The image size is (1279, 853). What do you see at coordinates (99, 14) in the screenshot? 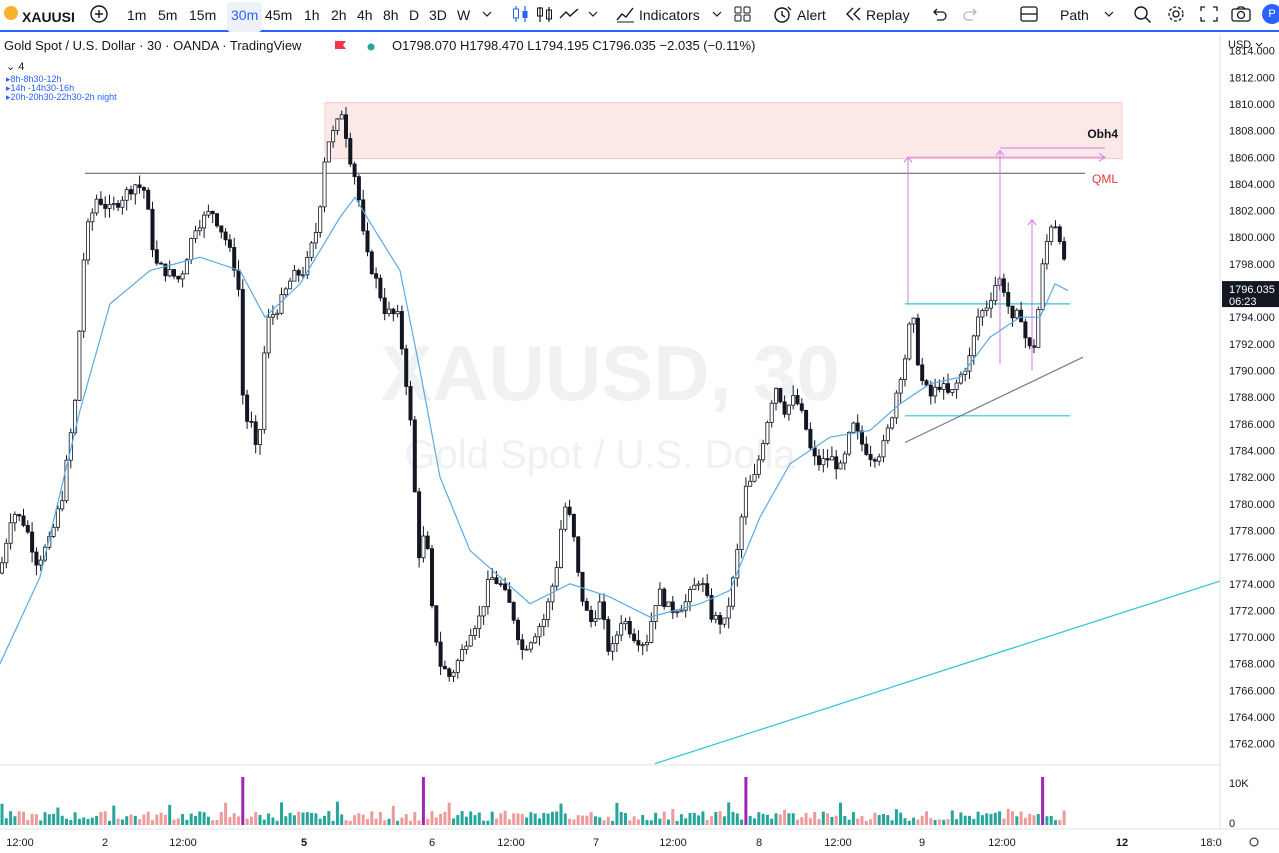
I see `add-symbol-icon` at bounding box center [99, 14].